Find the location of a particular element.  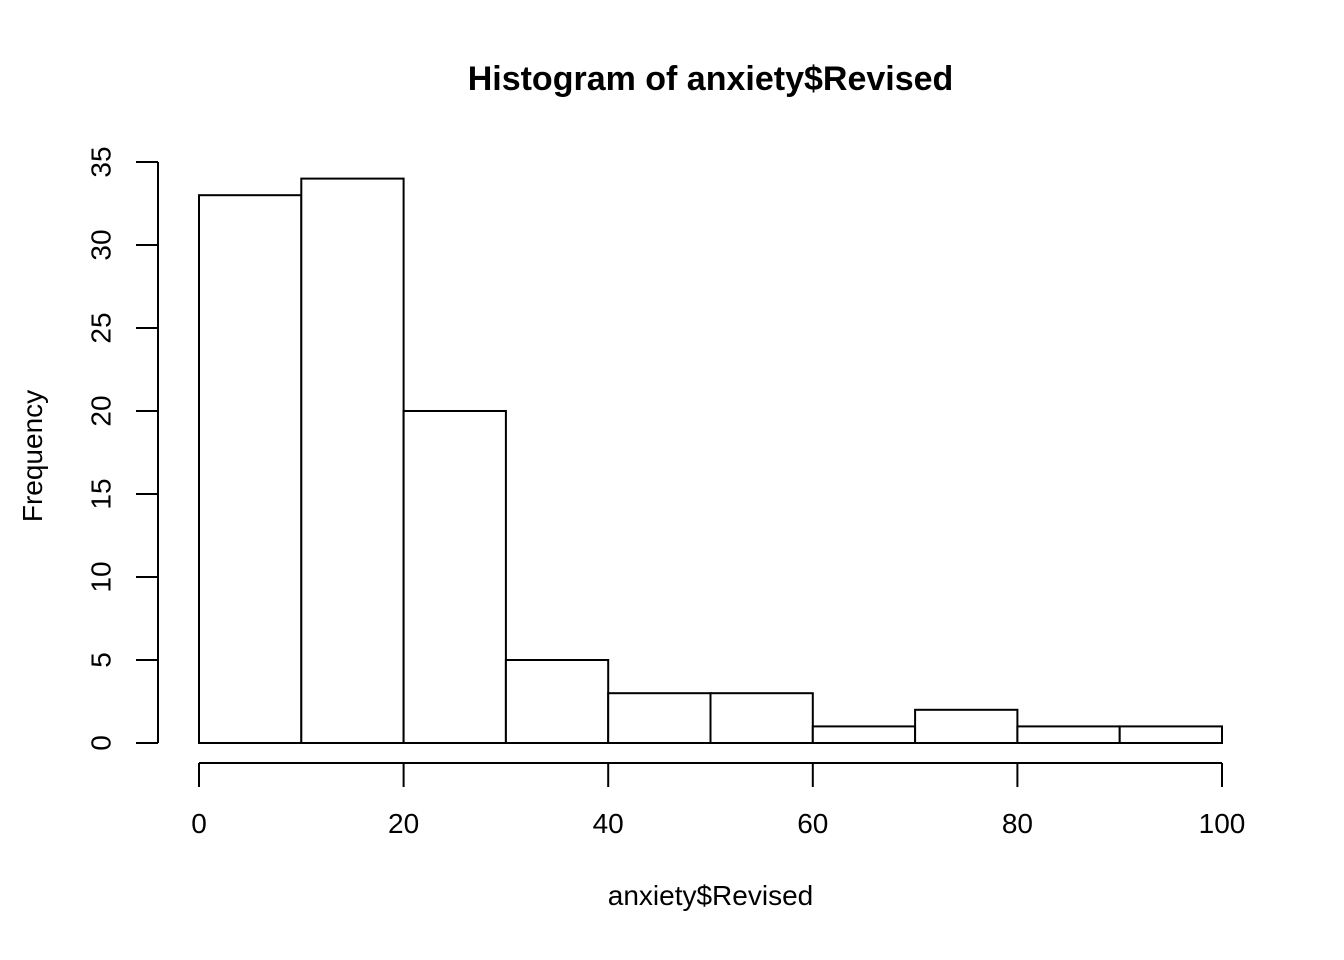

x-axis-tick-label: 20 is located at coordinates (403, 823).